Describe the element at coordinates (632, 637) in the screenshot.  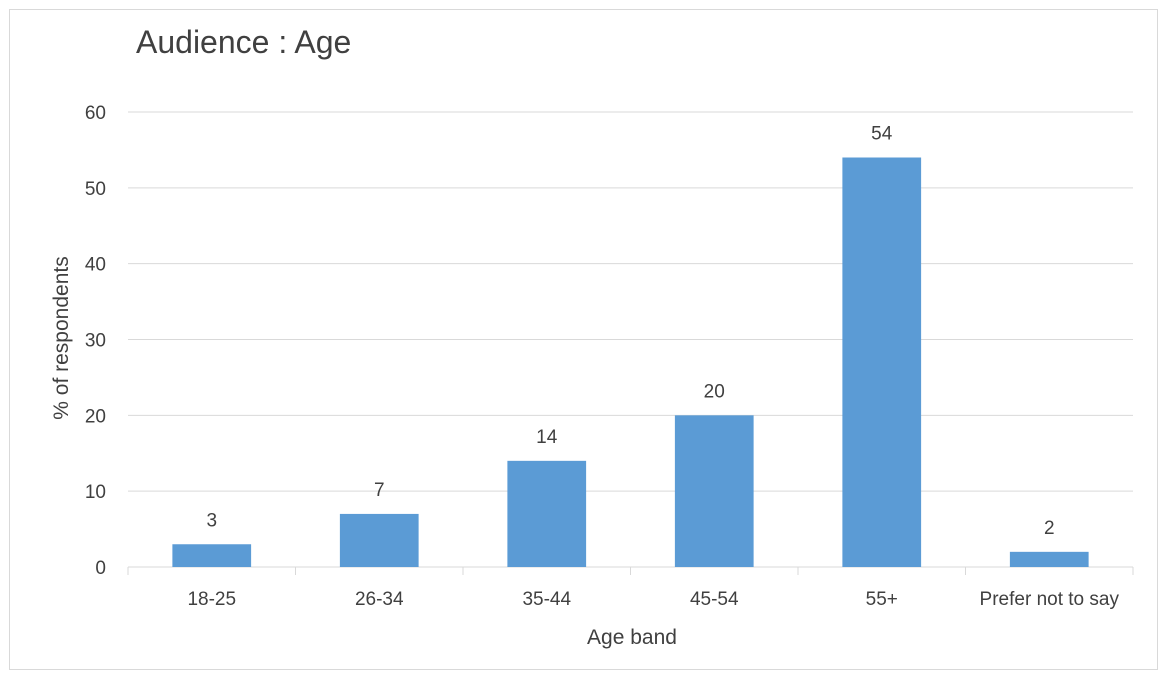
I see `x-axis-title: Age band` at that location.